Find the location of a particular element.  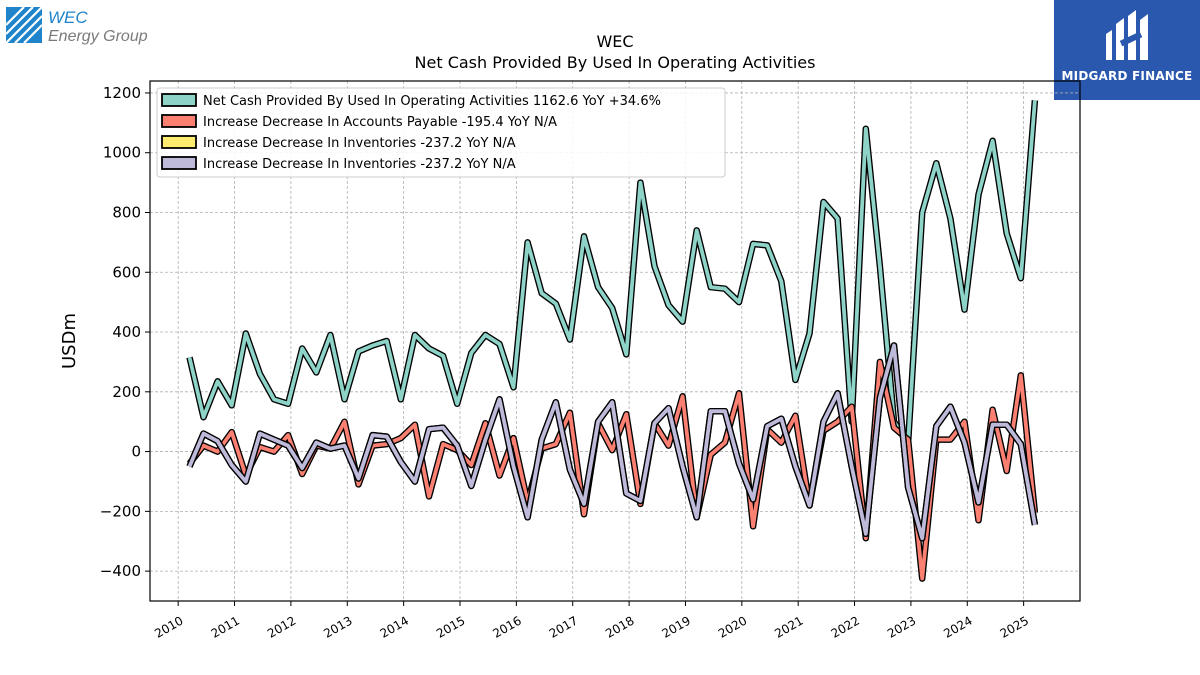

midgard-finance-logo: MIDGARD FINANCE is located at coordinates (1127, 50).